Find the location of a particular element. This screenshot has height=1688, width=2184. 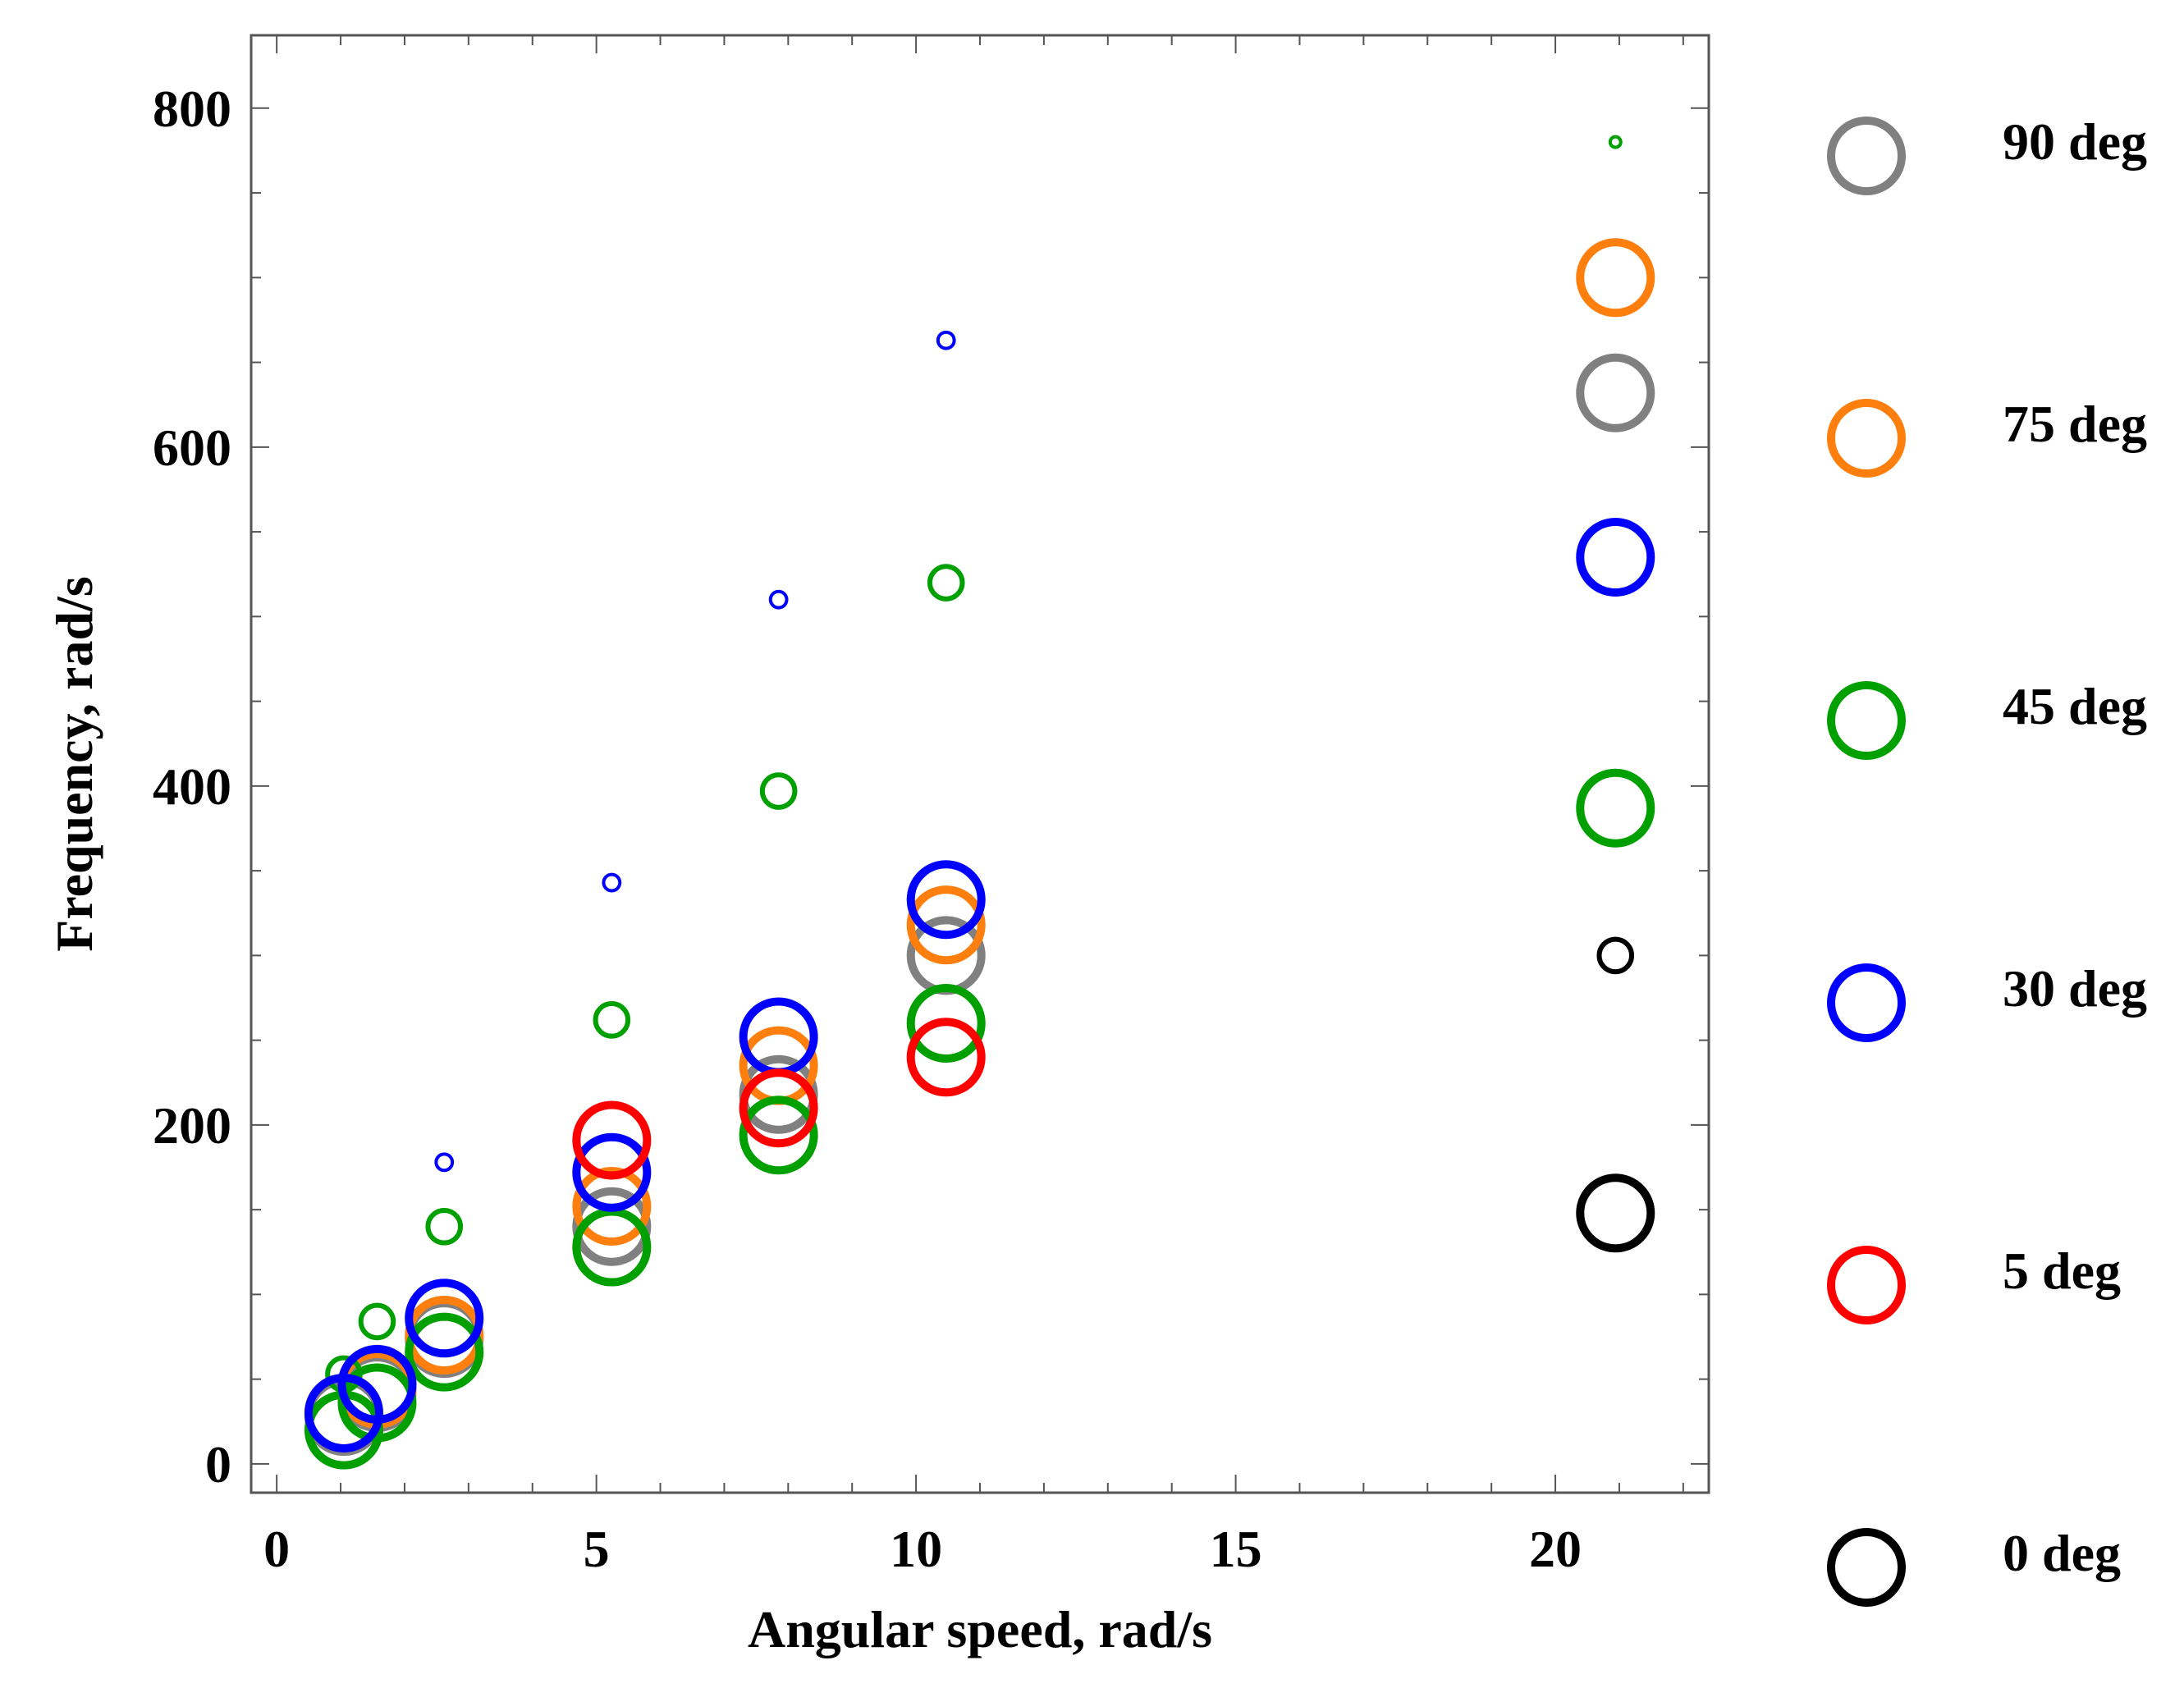

y-tick-label: 800 is located at coordinates (192, 109).